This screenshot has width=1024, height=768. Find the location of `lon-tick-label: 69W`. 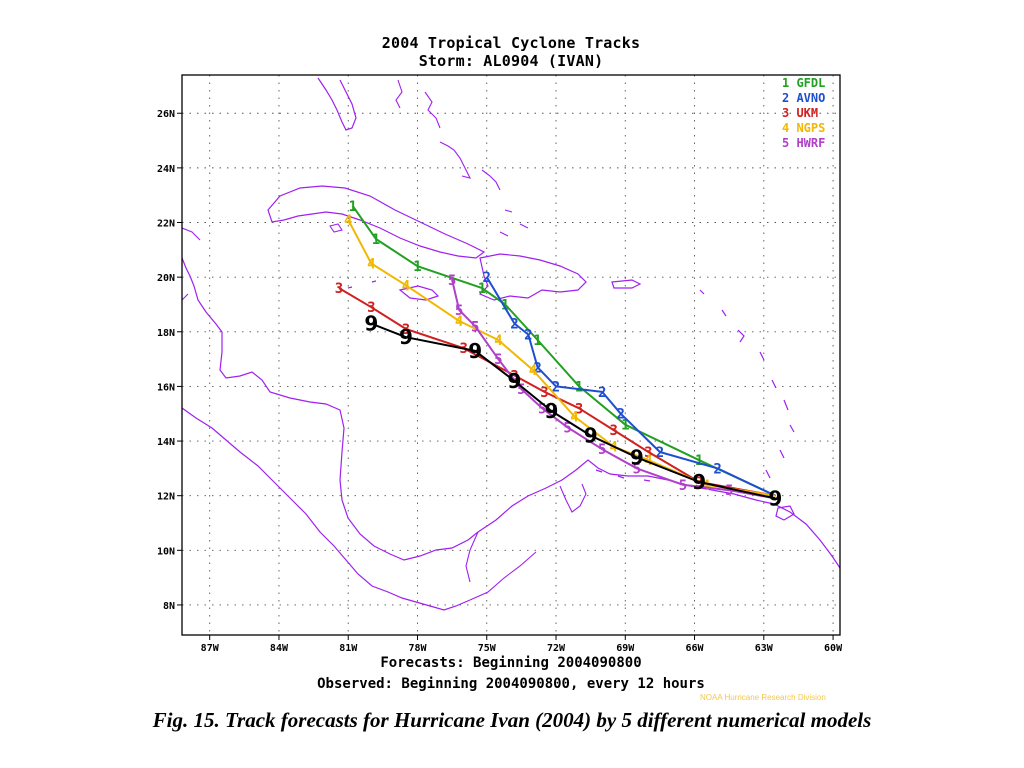

lon-tick-label: 69W is located at coordinates (625, 648).